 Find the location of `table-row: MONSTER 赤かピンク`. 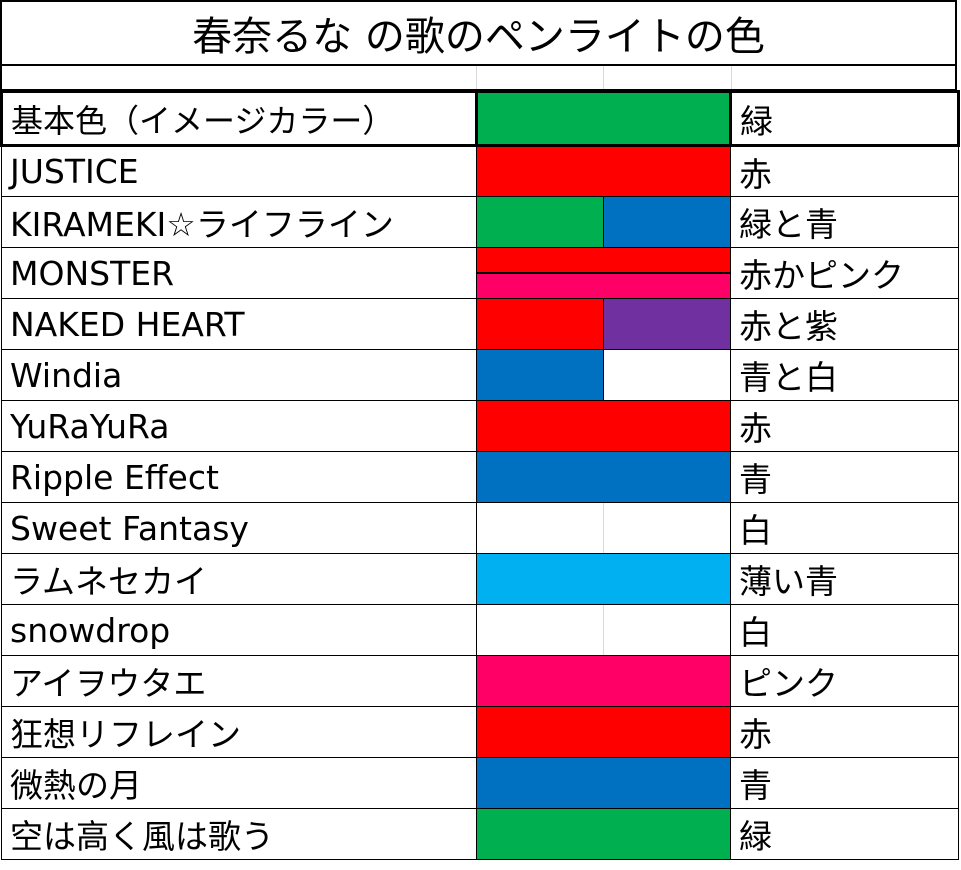

table-row: MONSTER 赤かピンク is located at coordinates (480, 273).